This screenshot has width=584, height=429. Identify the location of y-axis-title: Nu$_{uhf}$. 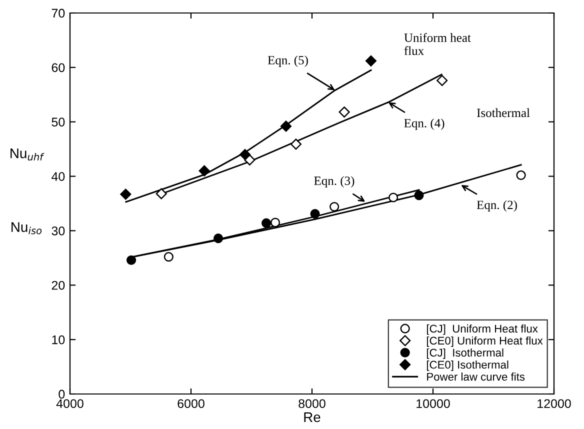
(27, 154).